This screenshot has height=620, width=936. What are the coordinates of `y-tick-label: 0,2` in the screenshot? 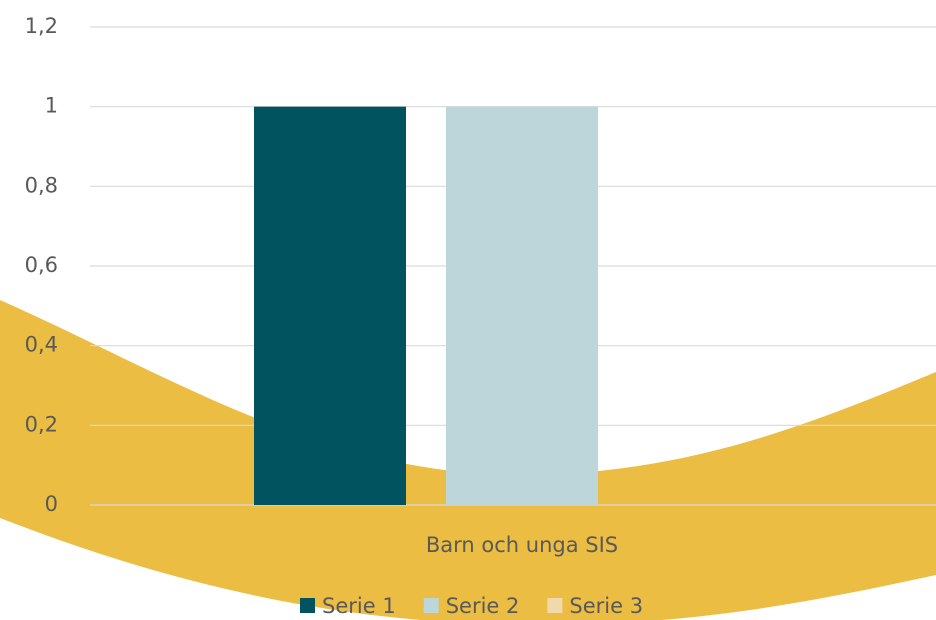 It's located at (41, 424).